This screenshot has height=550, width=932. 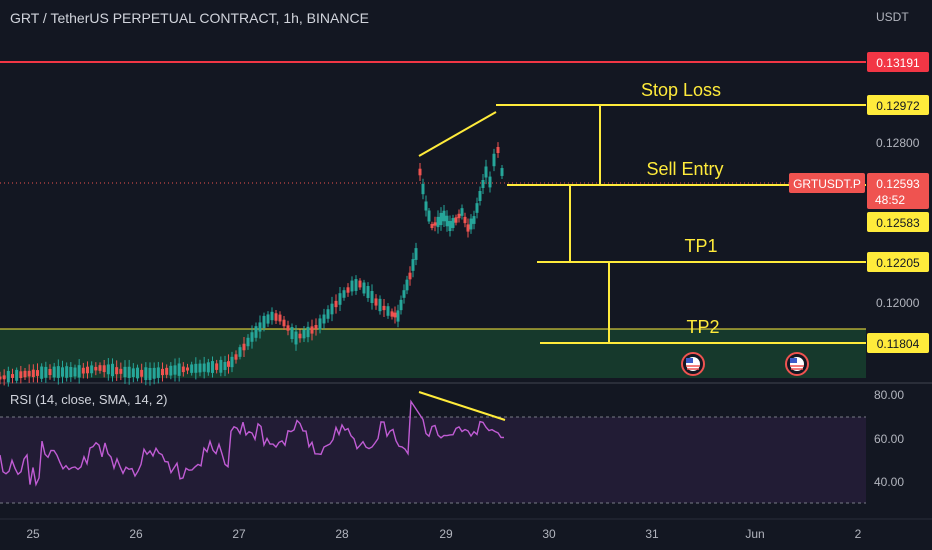 I want to click on bar-countdown: 48:52, so click(x=890, y=200).